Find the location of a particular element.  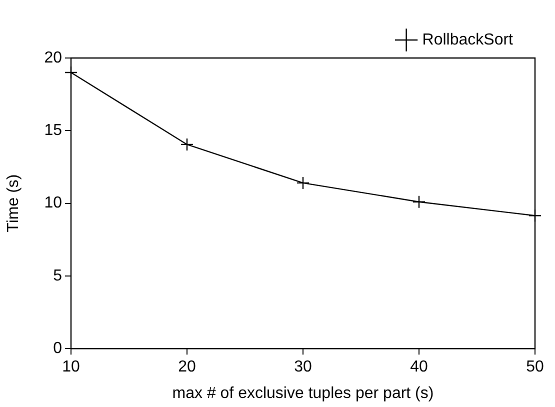

y-tick-label: 5 is located at coordinates (57, 275).